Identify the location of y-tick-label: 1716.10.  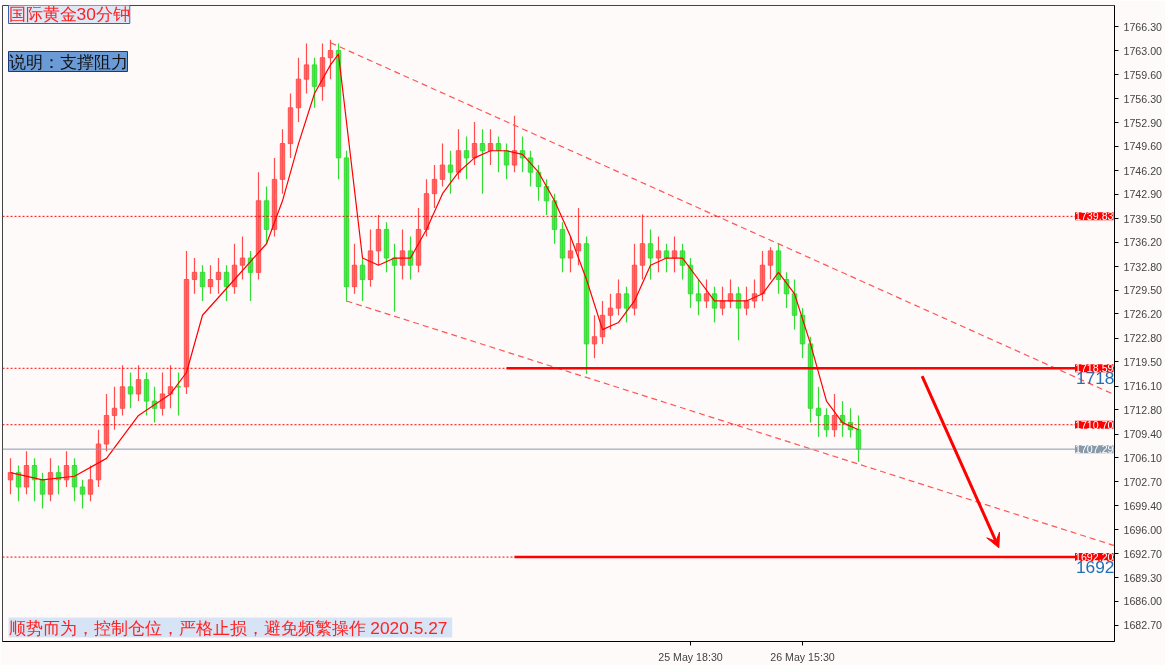
(1143, 386).